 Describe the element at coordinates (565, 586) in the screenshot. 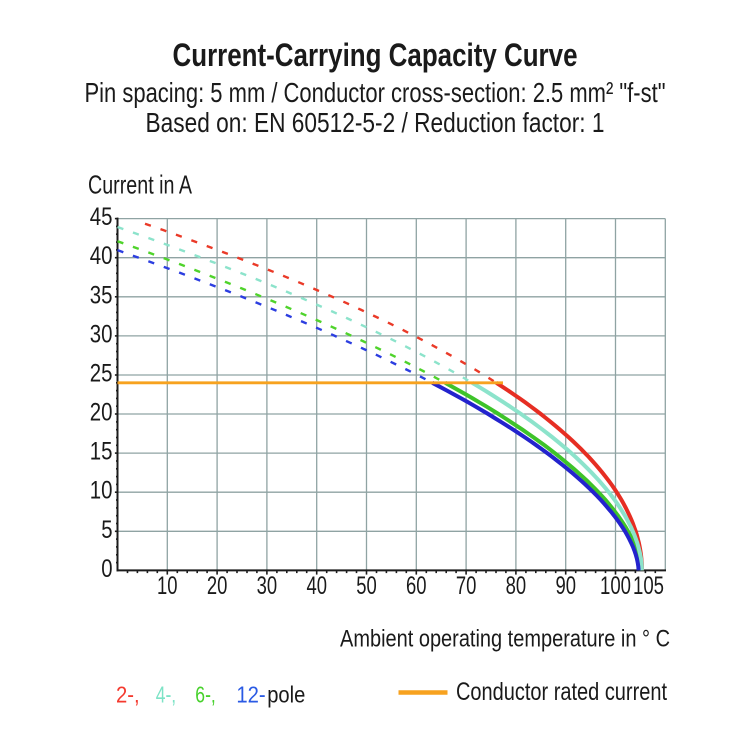

I see `svg-text: 90` at that location.